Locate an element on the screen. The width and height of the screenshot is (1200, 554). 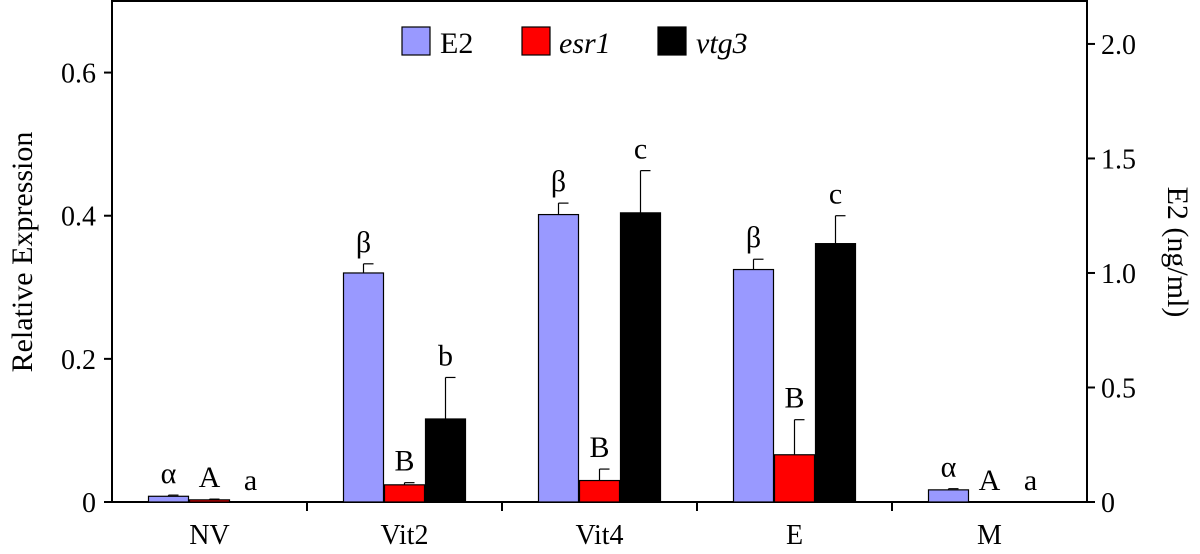
right-y-ticks: 0 0.5 1.0 1.5 2.0 is located at coordinates (1111, 274).